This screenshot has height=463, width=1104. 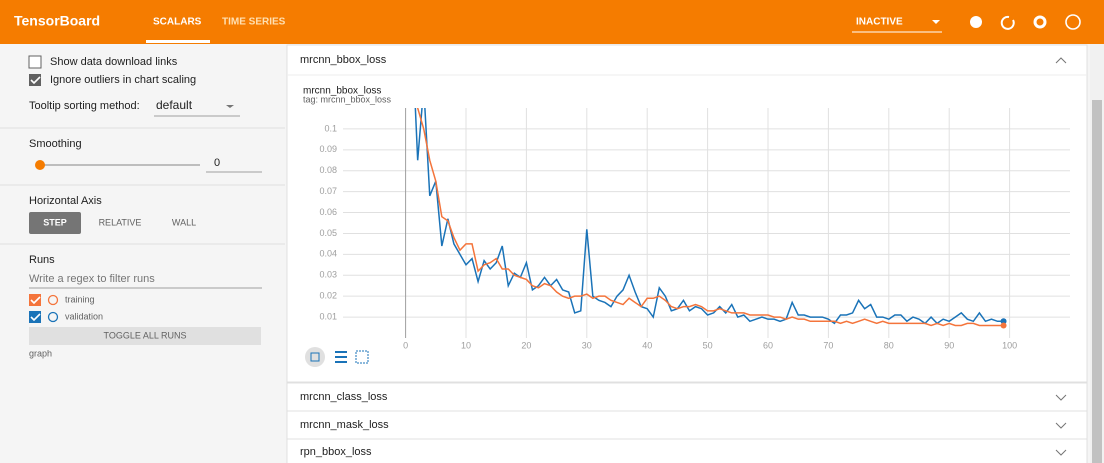 What do you see at coordinates (177, 22) in the screenshot?
I see `tab: SCALARS` at bounding box center [177, 22].